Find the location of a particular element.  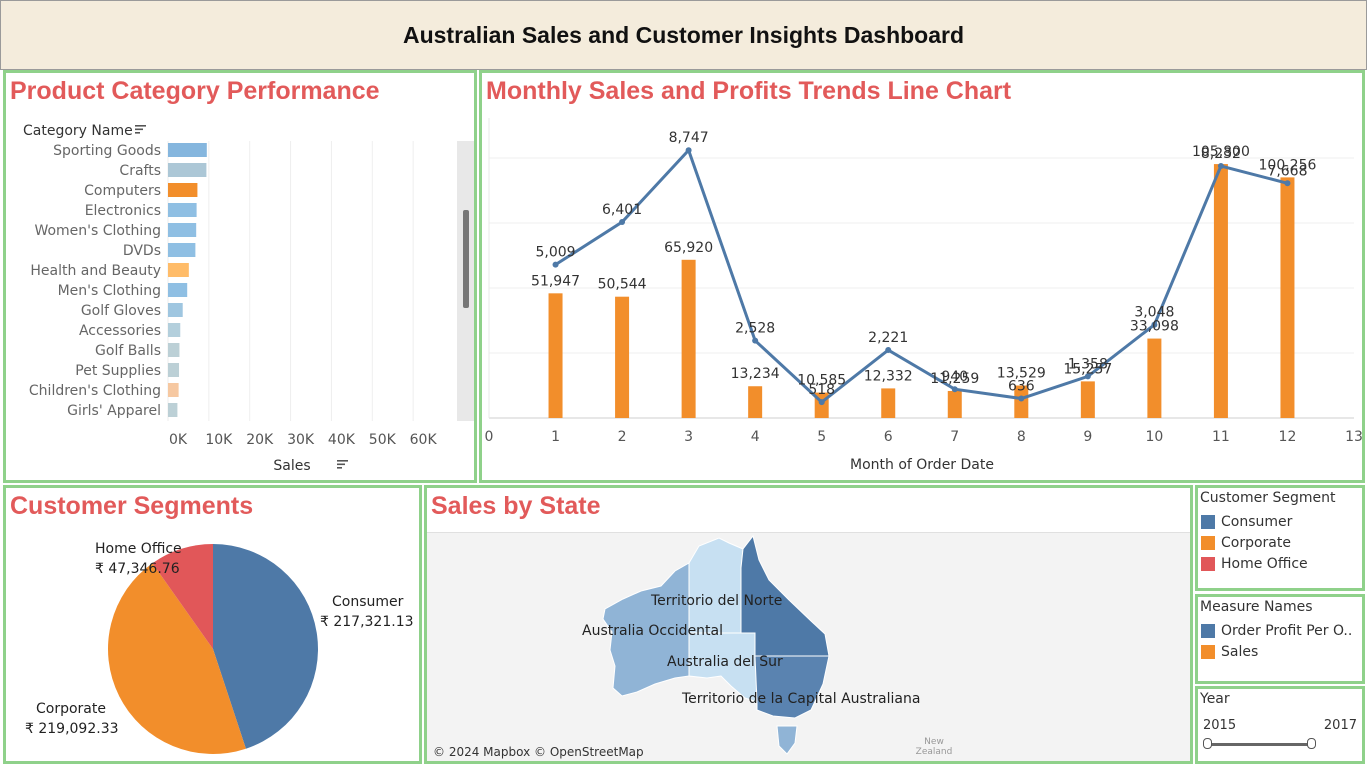

category-label: Golf Gloves is located at coordinates (121, 311).